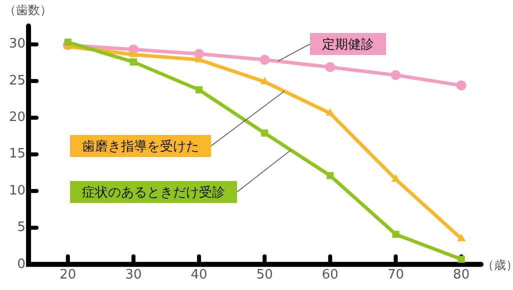 The width and height of the screenshot is (513, 290). What do you see at coordinates (21, 228) in the screenshot?
I see `y-tick-label: 5` at bounding box center [21, 228].